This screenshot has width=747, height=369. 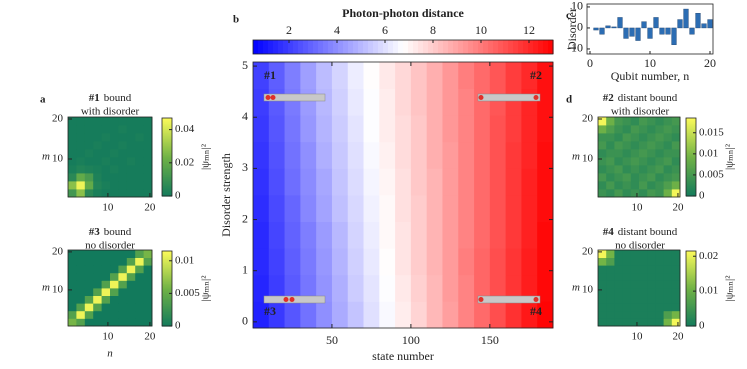 I want to click on colorbar-tick-label: 0.01, so click(x=184, y=260).